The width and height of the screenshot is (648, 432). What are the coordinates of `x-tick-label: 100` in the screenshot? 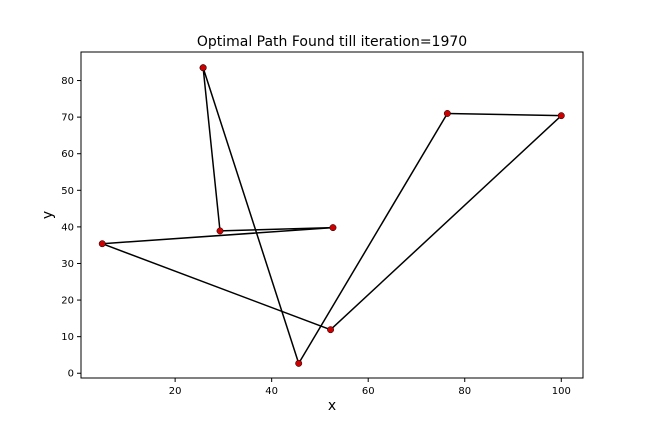 It's located at (561, 391).